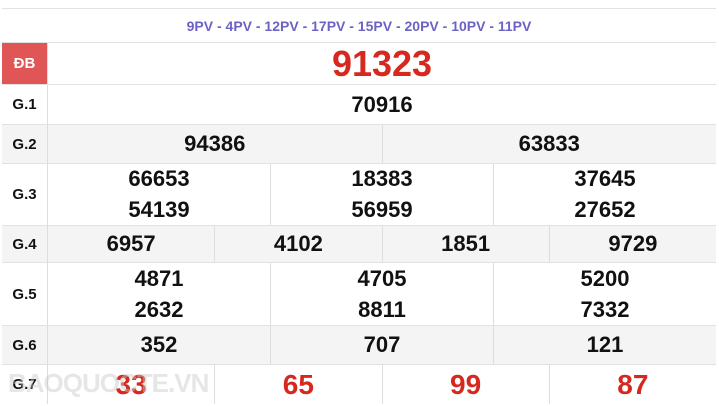  I want to click on prize-line: 2632 8811 7332, so click(382, 309).